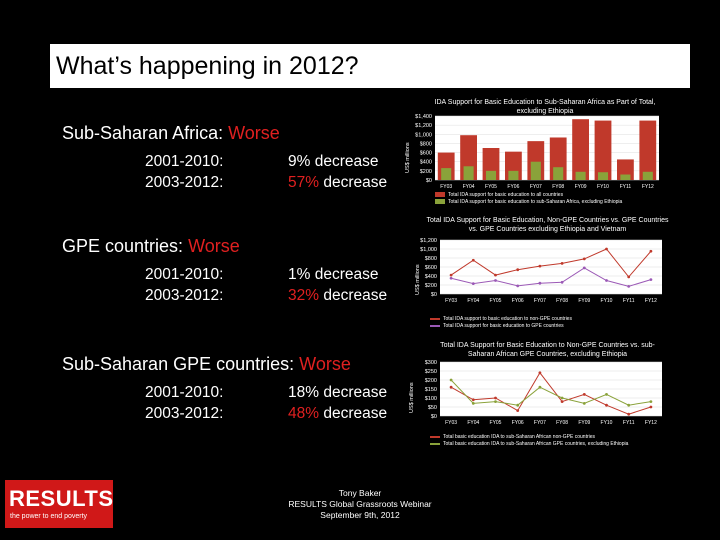 The height and width of the screenshot is (540, 720). I want to click on results-logo: RESULTS the power to end poverty, so click(59, 504).